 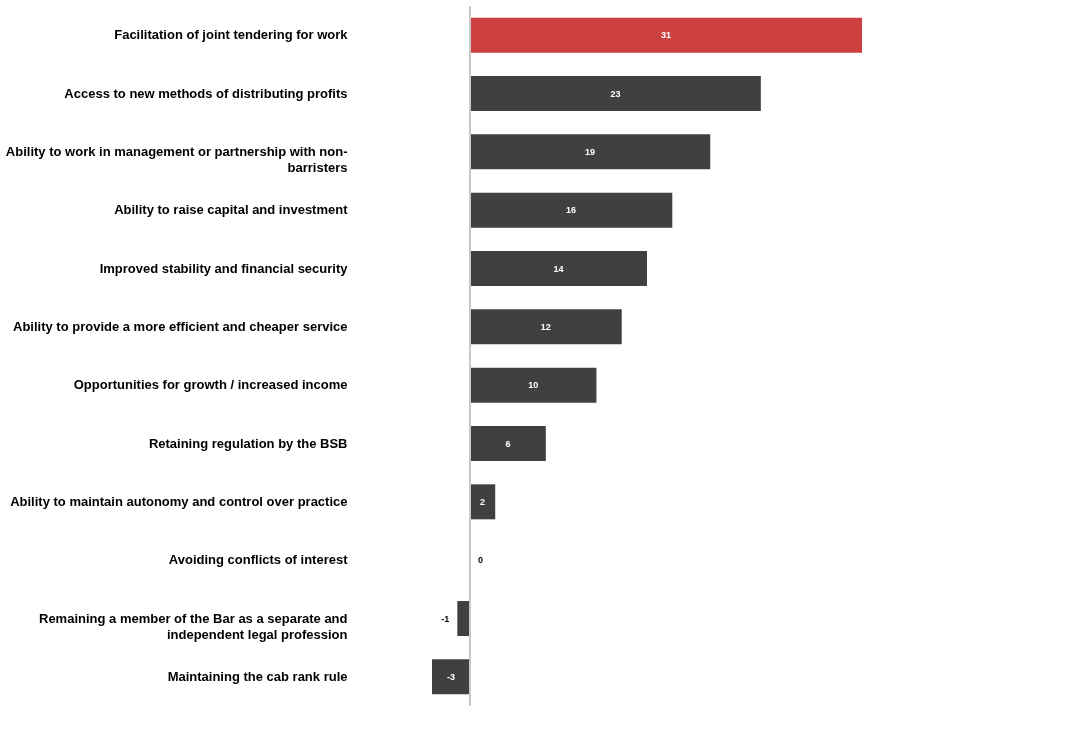 I want to click on y-tick-label: Remaining a member of the Bar as a separate and independent legal profession, so click(x=193, y=626).